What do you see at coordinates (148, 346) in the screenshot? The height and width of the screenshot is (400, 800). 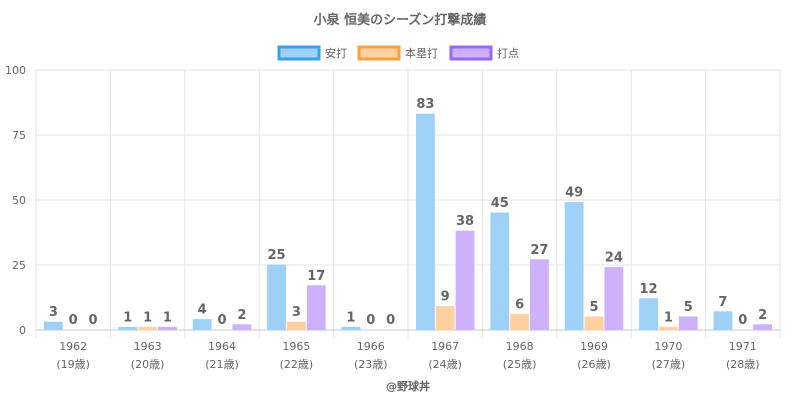 I see `x-tick-label: 1963` at bounding box center [148, 346].